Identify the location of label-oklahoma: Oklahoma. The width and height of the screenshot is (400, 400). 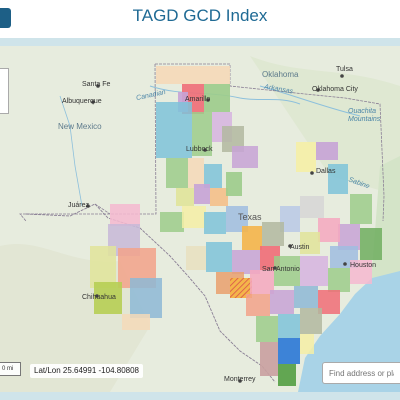
(280, 74).